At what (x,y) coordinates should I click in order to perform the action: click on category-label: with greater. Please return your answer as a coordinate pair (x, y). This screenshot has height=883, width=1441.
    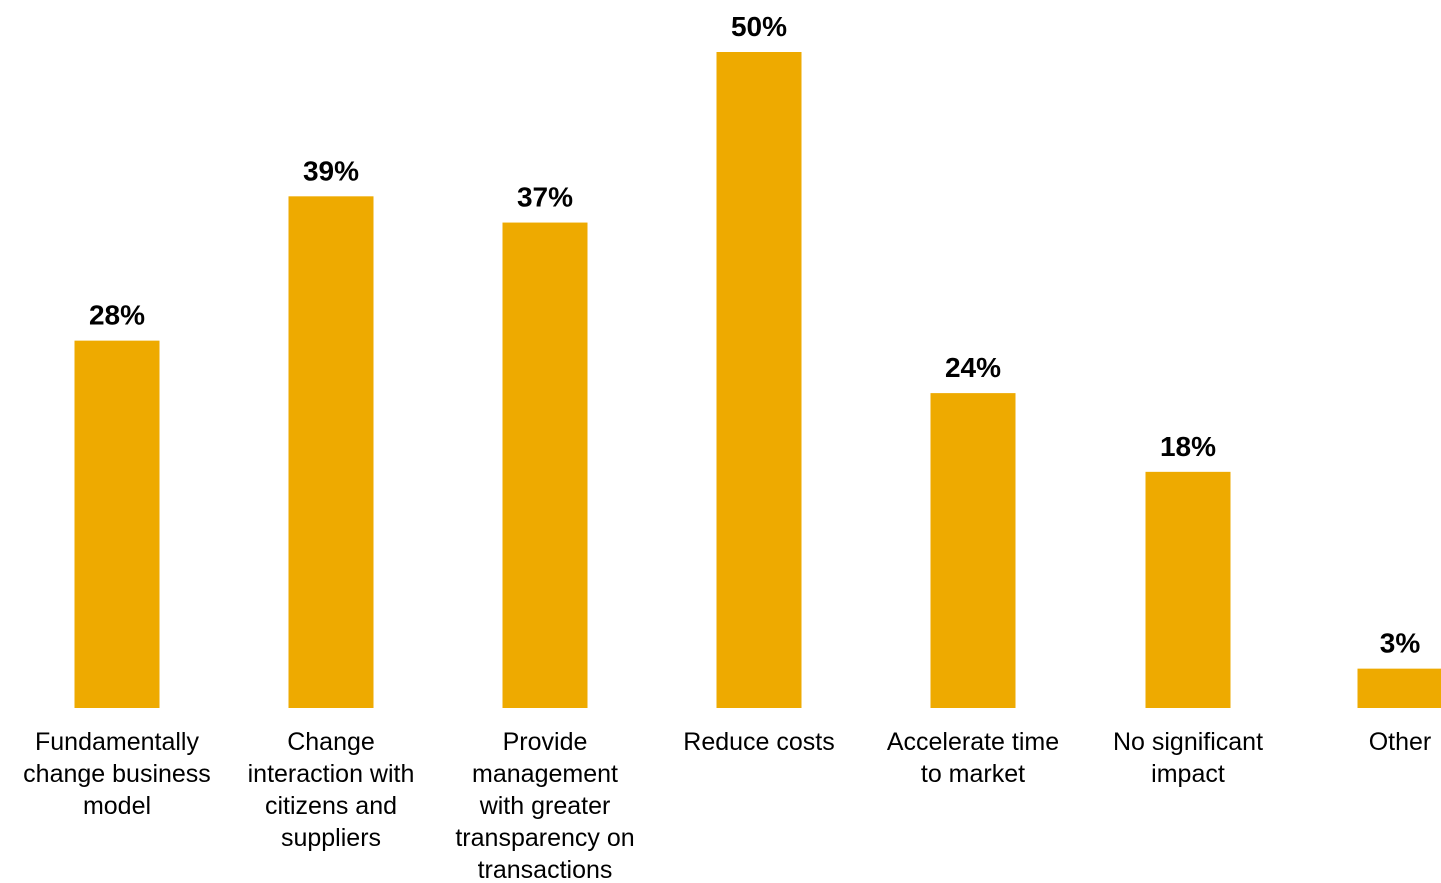
    Looking at the image, I should click on (545, 806).